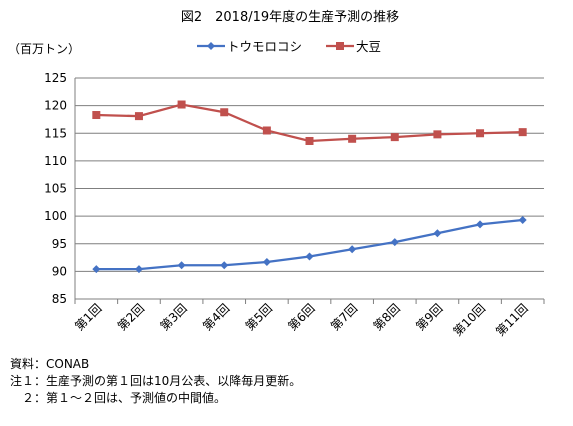 The height and width of the screenshot is (426, 573). What do you see at coordinates (59, 244) in the screenshot?
I see `y-tick-label: 95` at bounding box center [59, 244].